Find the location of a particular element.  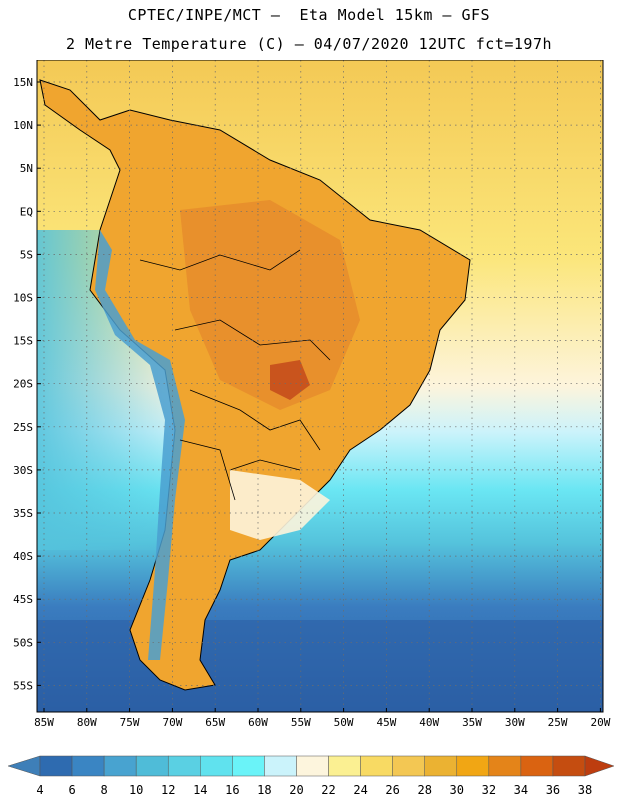

legend-label: 22 is located at coordinates (328, 790).